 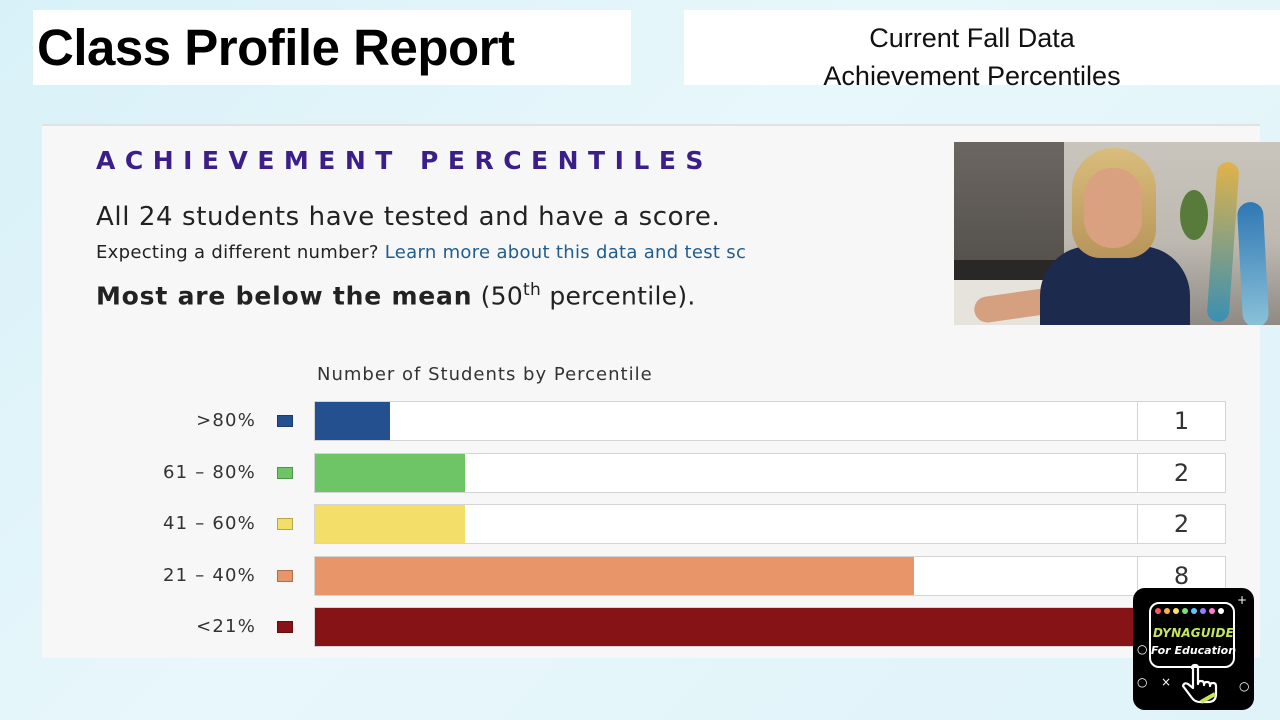 I want to click on chart-title: Number of Students by Percentile, so click(x=485, y=374).